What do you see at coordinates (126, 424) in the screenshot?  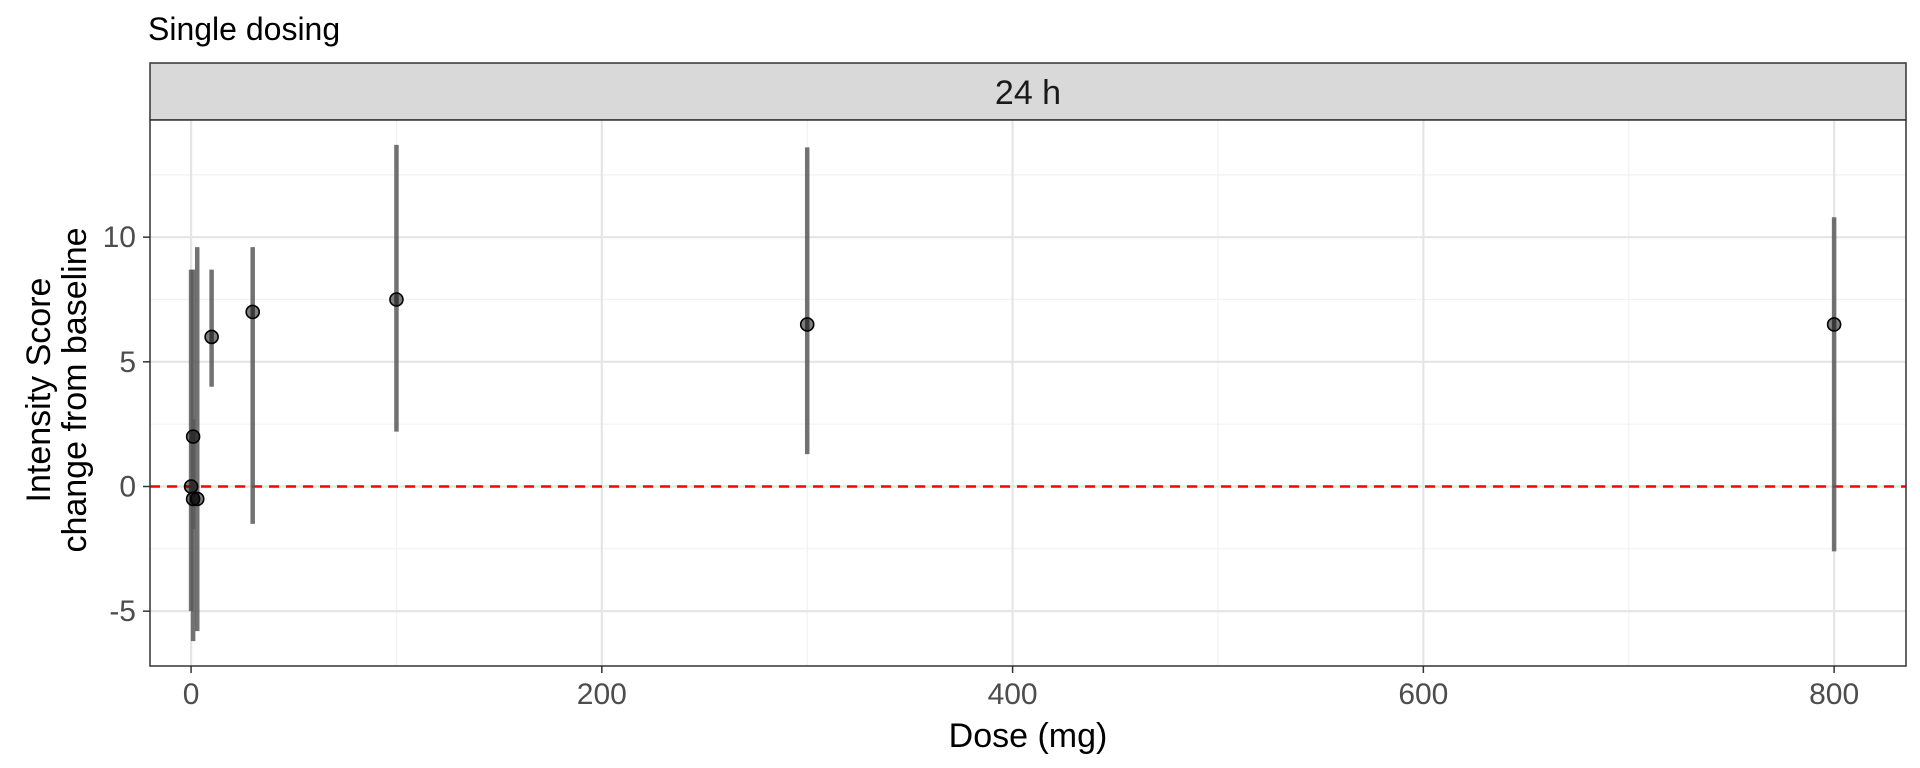 I see `y-axis: -5 0 5 10` at bounding box center [126, 424].